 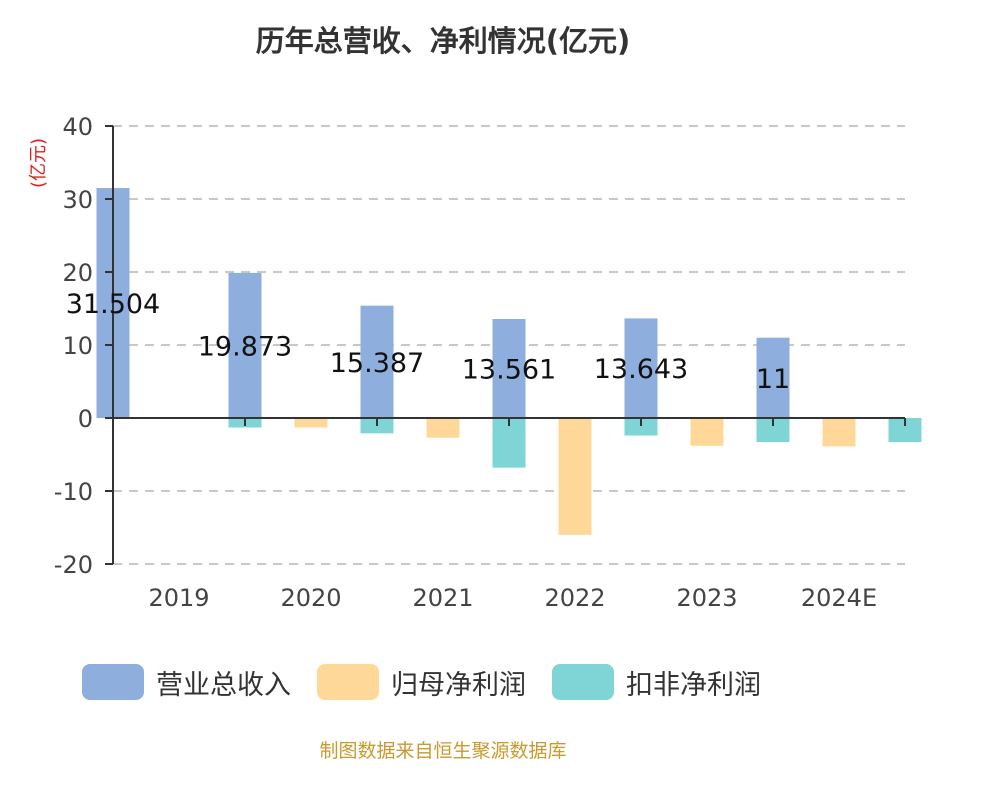 I want to click on data-label-2021: 15.387, so click(x=377, y=363).